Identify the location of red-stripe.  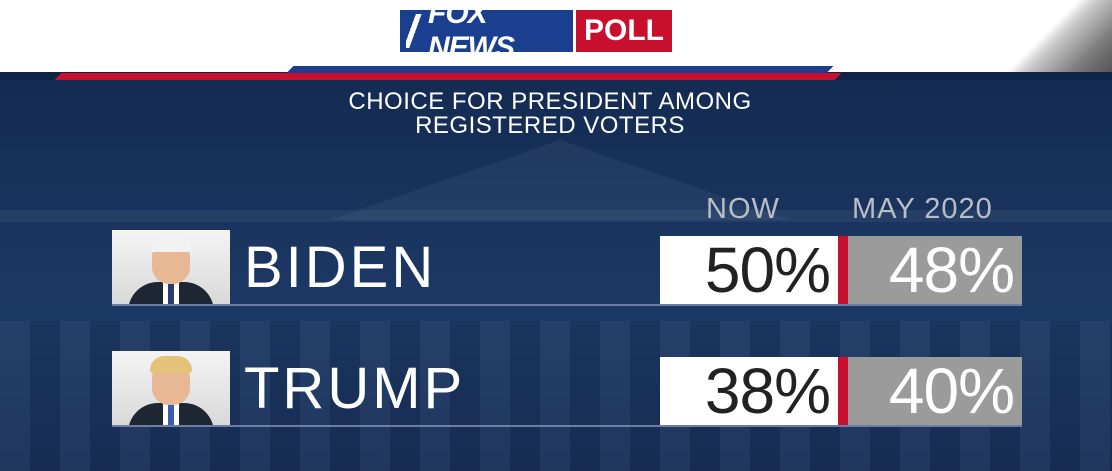
(448, 76).